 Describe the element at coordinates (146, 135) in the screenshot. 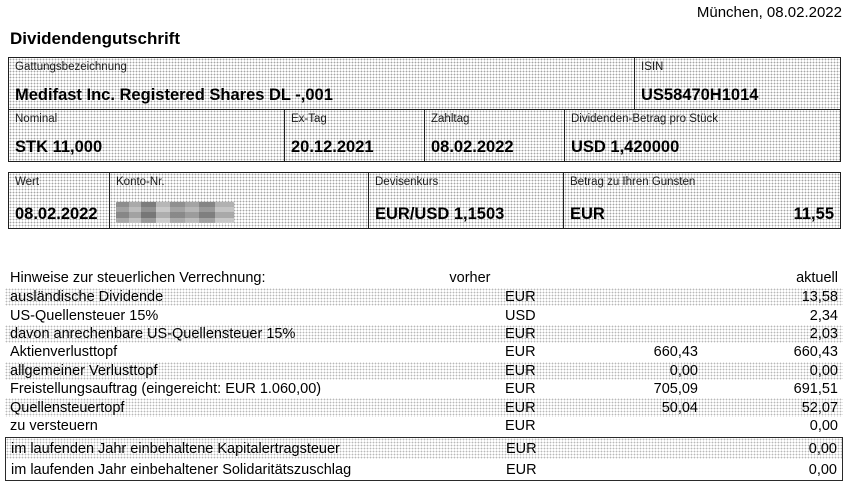

I see `cell-nominal: Nominal STK 11,000` at that location.